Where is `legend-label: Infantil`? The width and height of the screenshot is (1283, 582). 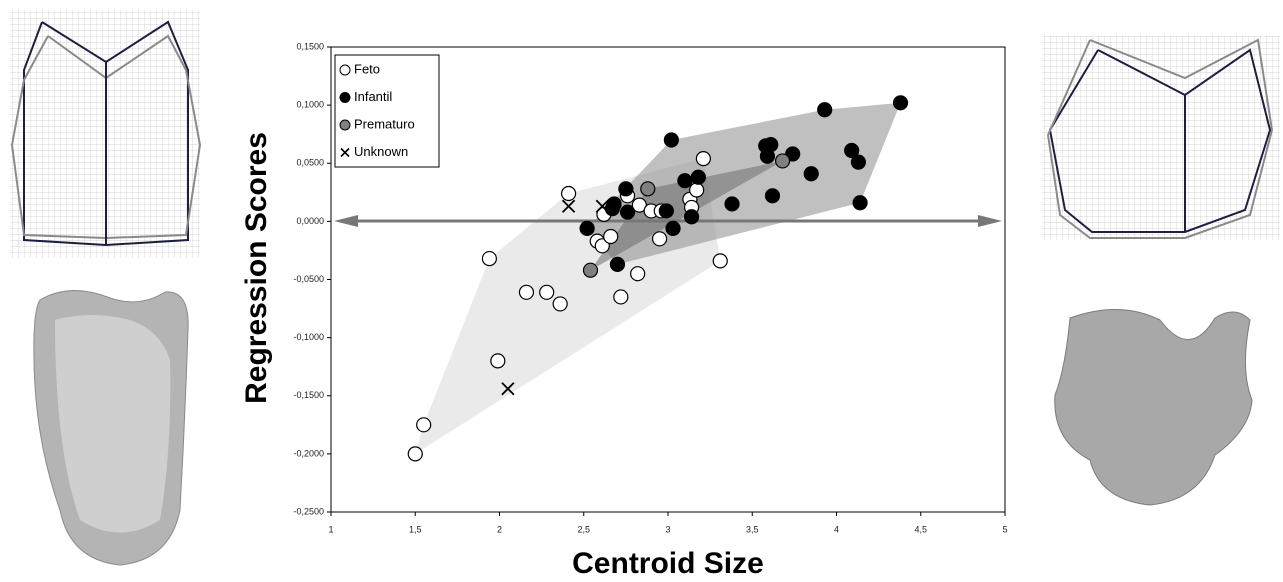
legend-label: Infantil is located at coordinates (373, 96).